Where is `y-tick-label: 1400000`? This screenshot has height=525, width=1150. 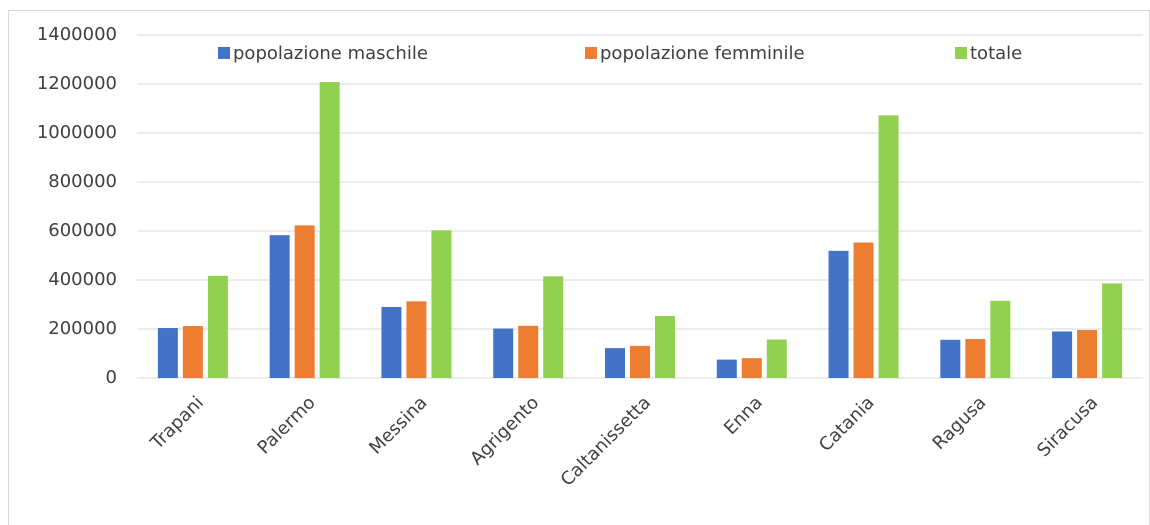
y-tick-label: 1400000 is located at coordinates (77, 34).